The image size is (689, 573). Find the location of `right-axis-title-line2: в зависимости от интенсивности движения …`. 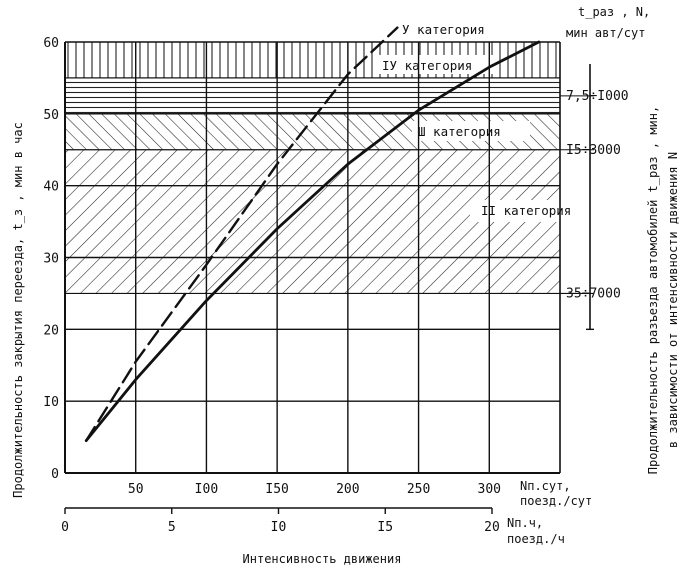

right-axis-title-line2: в зависимости от интенсивности движения … is located at coordinates (673, 300).